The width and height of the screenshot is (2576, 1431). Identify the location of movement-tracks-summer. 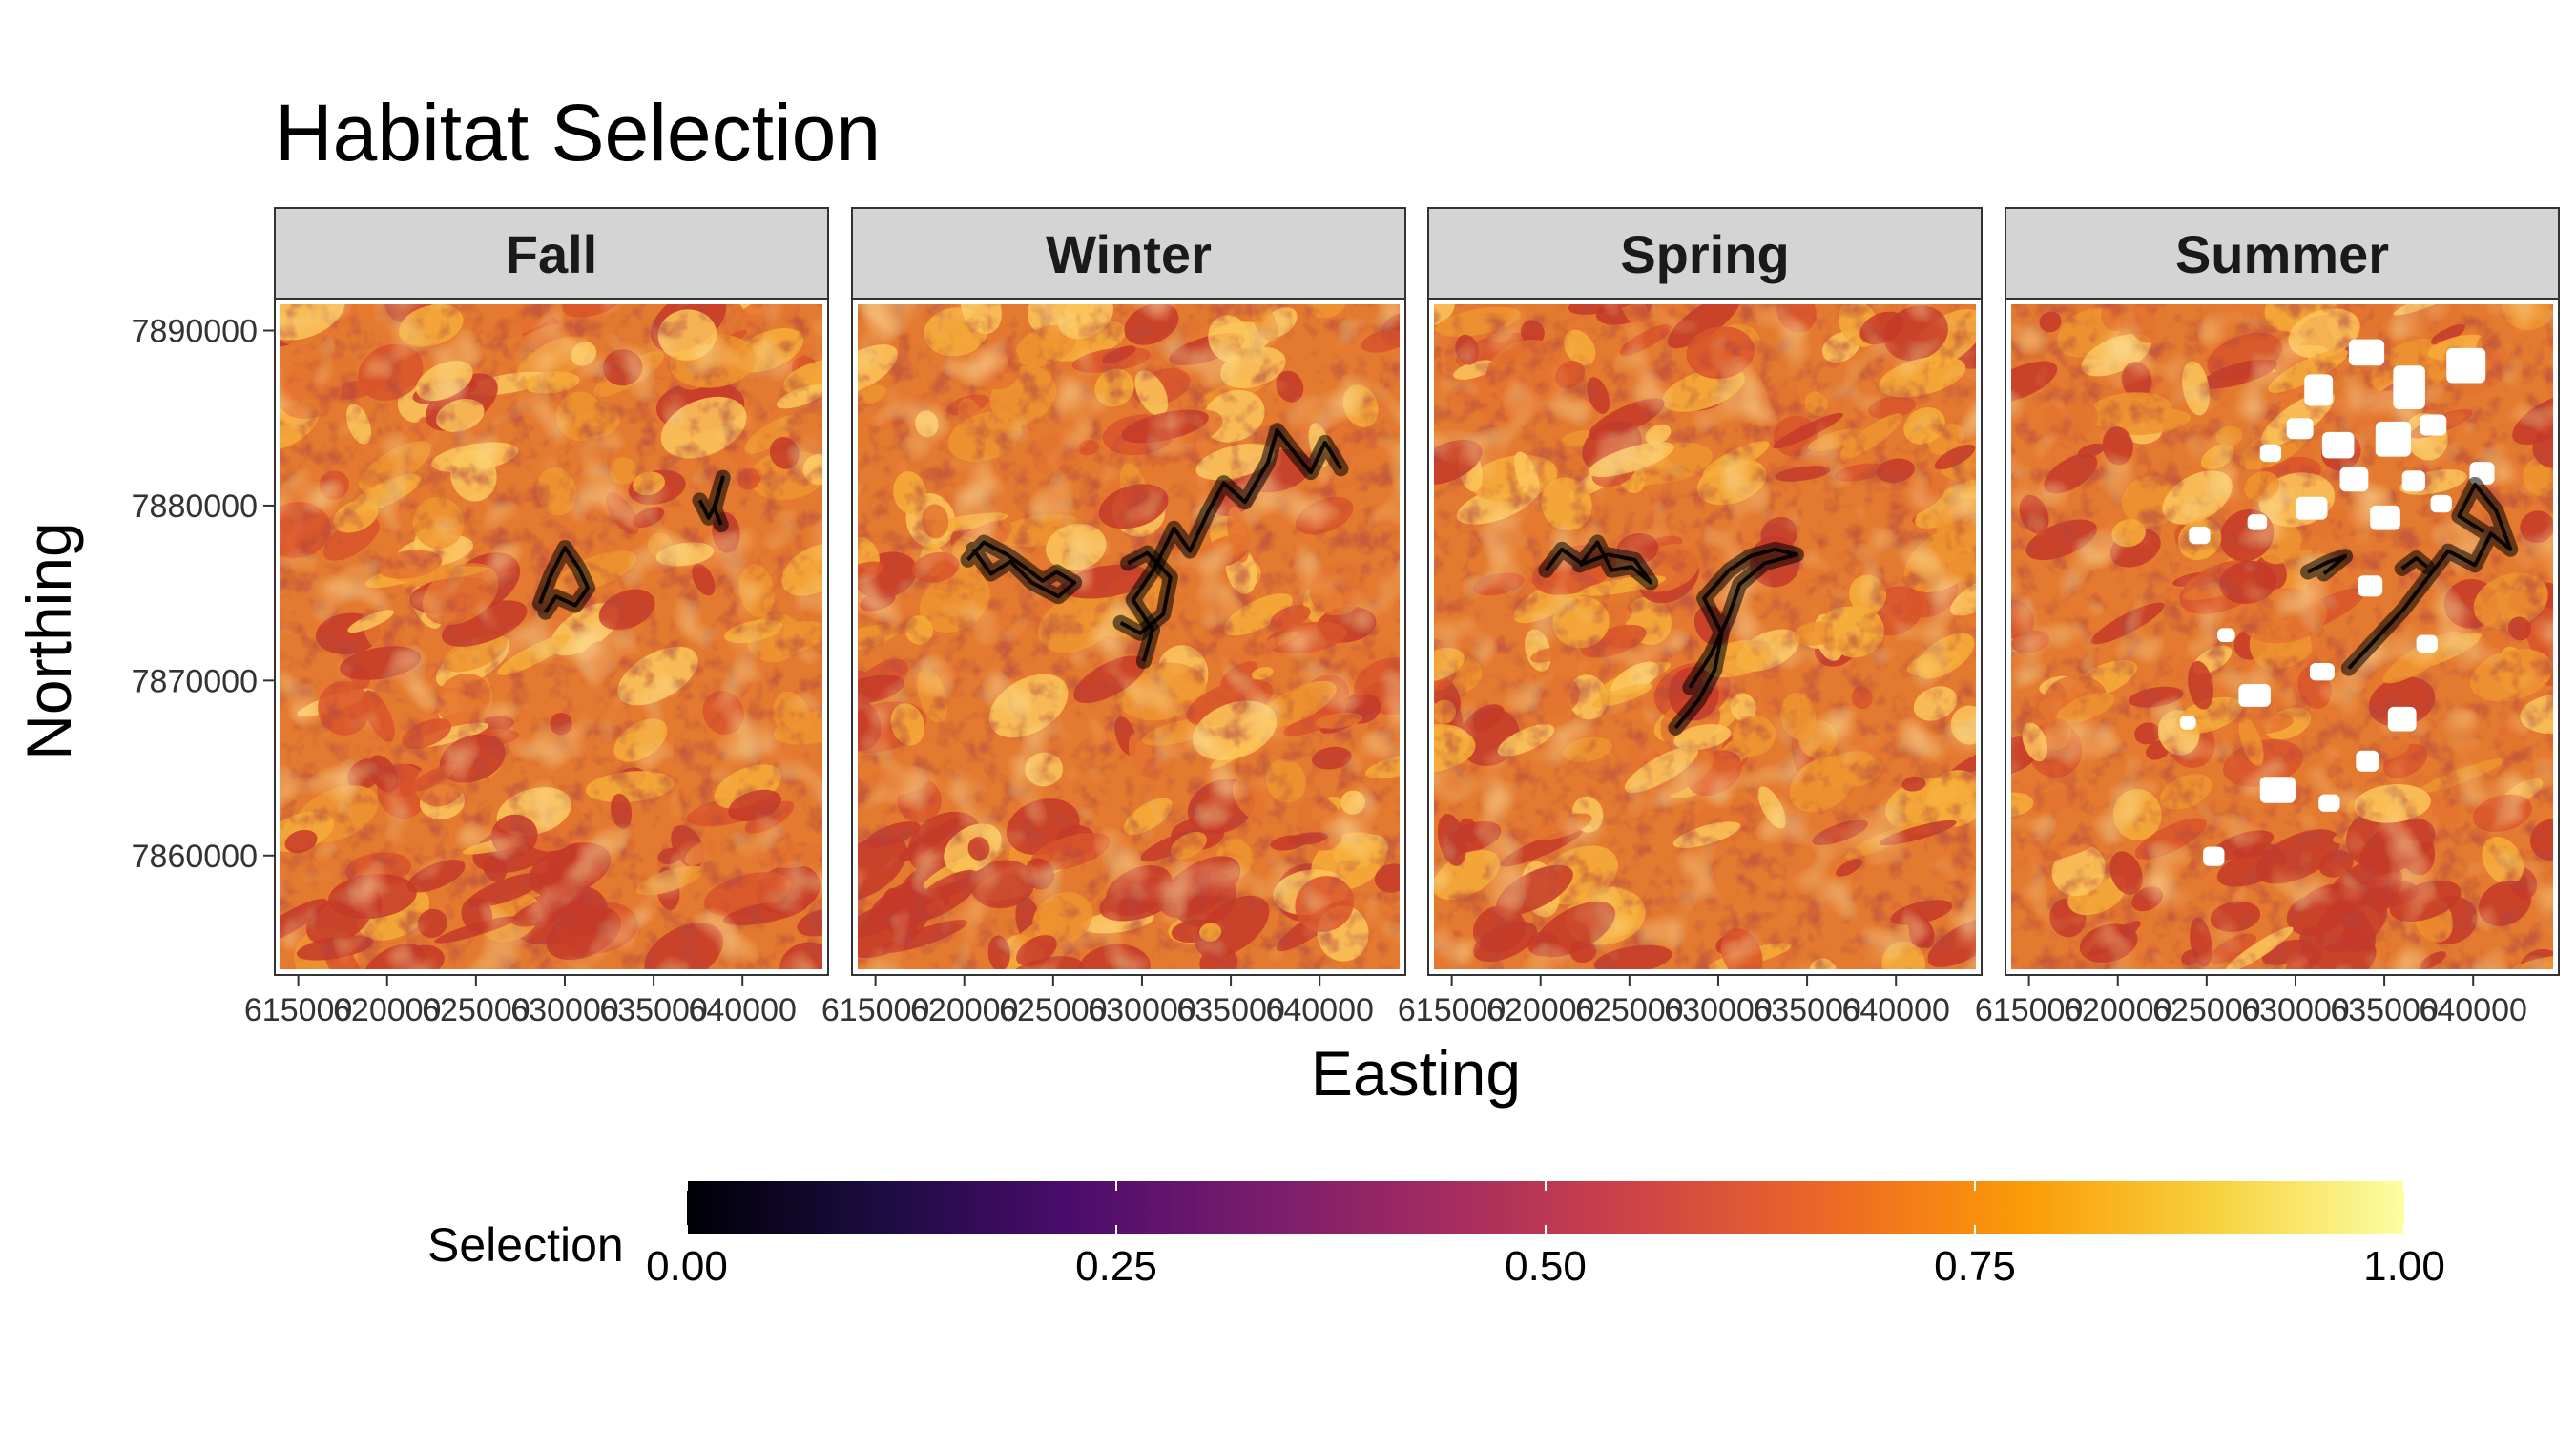
(2409, 576).